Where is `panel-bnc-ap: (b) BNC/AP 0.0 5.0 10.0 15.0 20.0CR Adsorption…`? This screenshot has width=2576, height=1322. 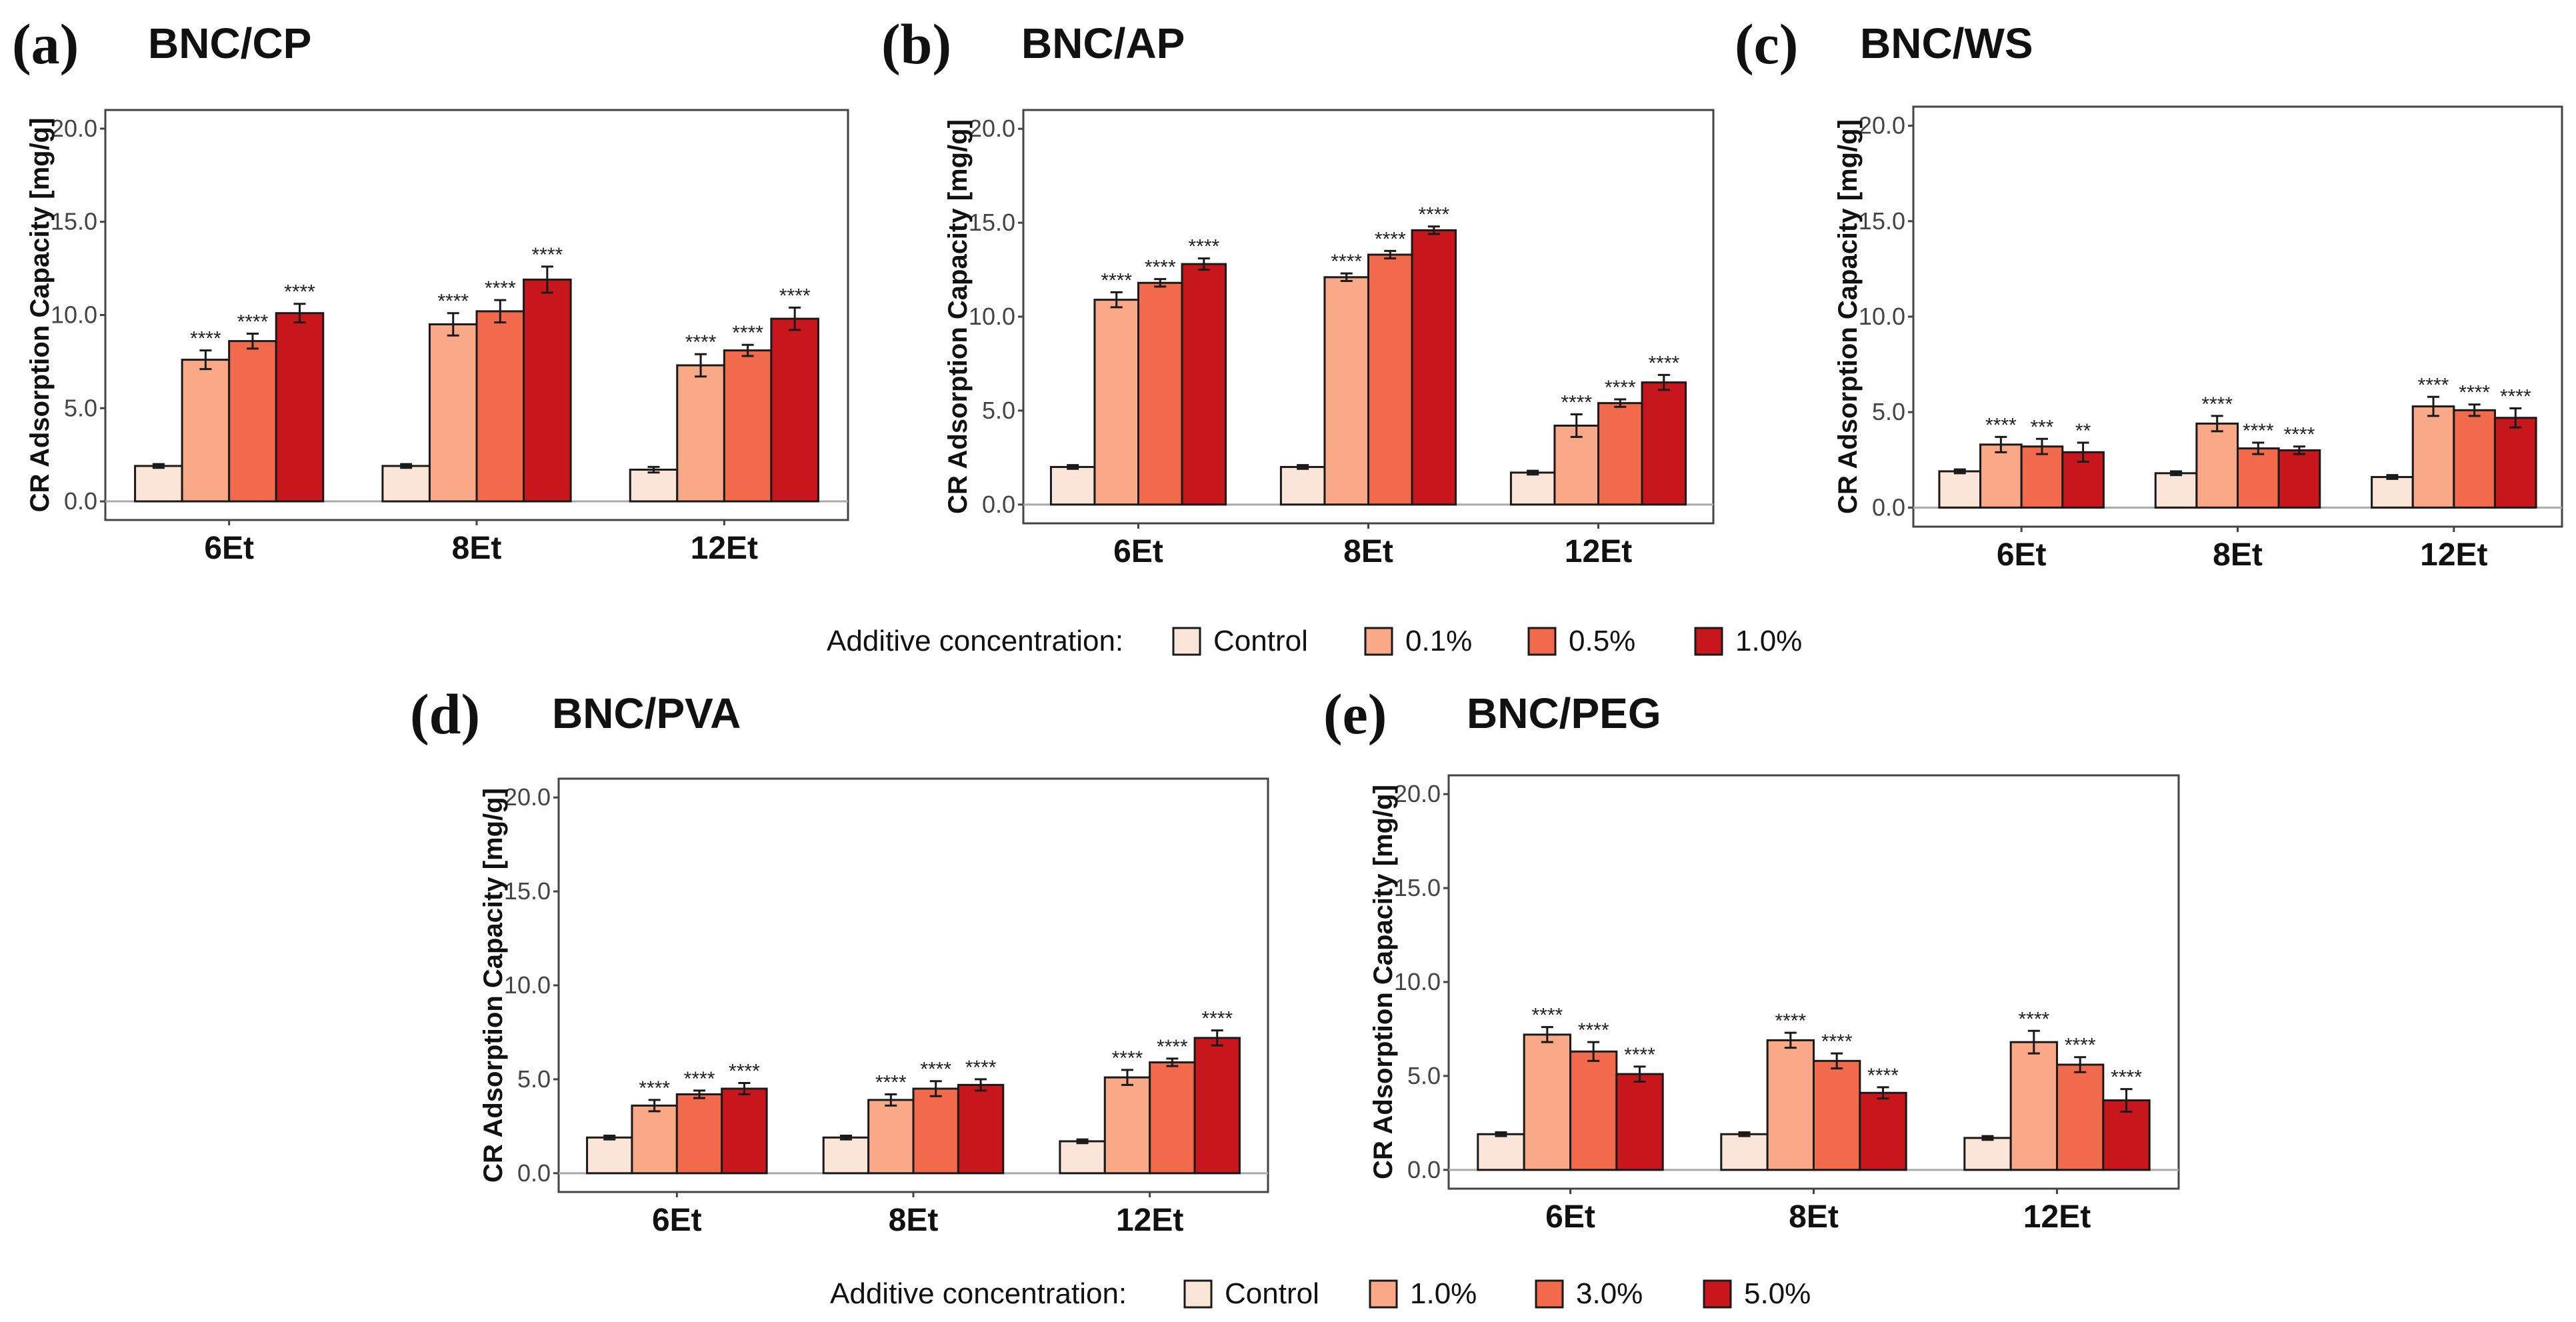
panel-bnc-ap: (b) BNC/AP 0.0 5.0 10.0 15.0 20.0CR Adsorption… is located at coordinates (1298, 290).